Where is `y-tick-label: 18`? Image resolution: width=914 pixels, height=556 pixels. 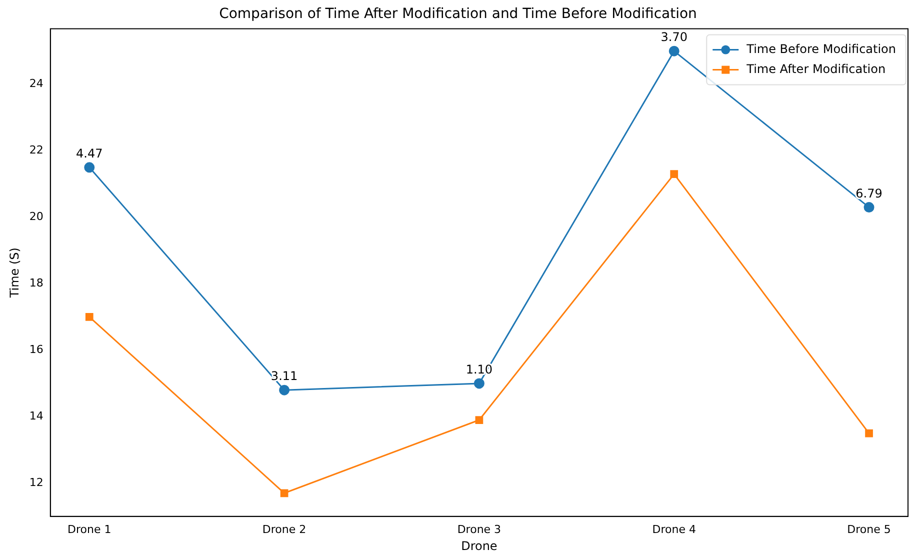
y-tick-label: 18 is located at coordinates (36, 283).